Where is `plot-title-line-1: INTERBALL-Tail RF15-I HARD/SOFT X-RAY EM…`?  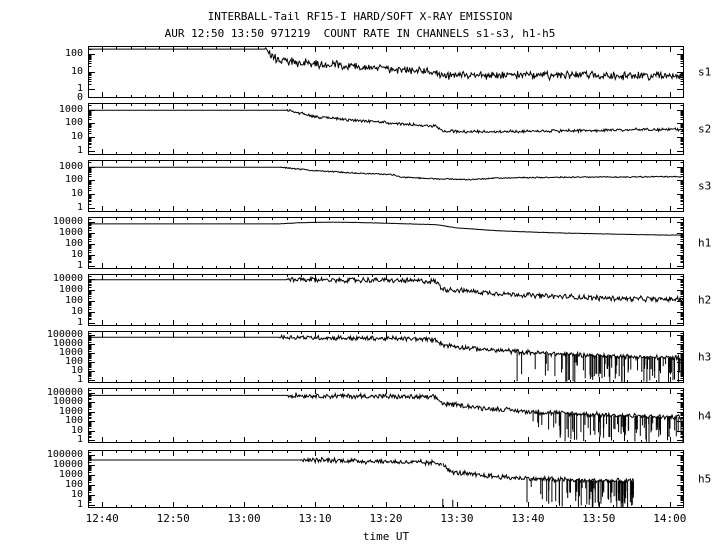
plot-title-line-1: INTERBALL-Tail RF15-I HARD/SOFT X-RAY EM… is located at coordinates (360, 16).